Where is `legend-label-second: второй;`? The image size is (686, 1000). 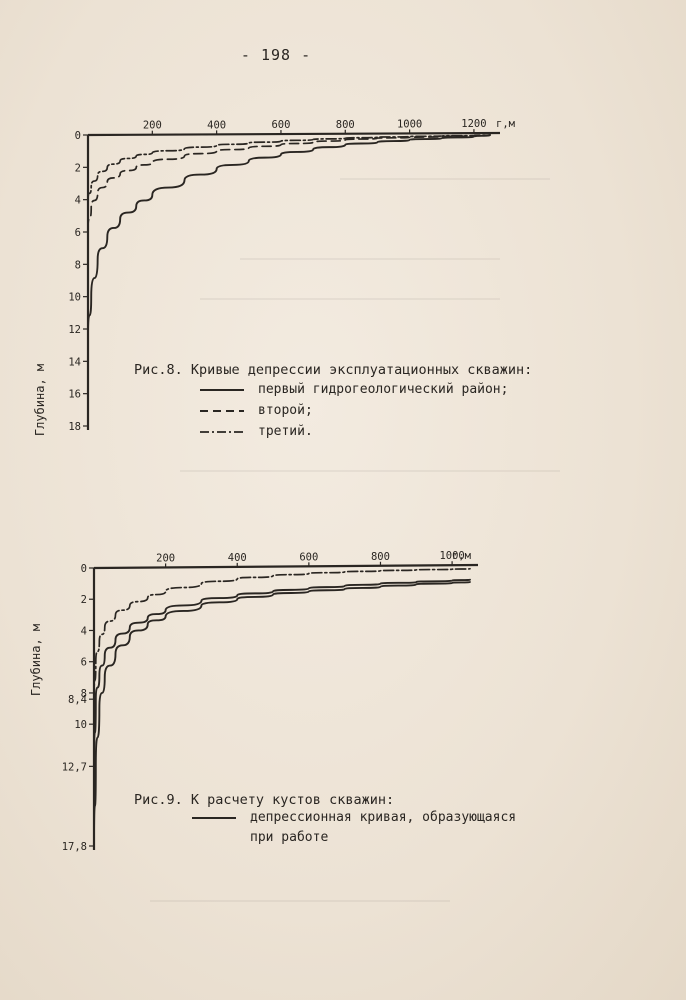 legend-label-second: второй; is located at coordinates (285, 410).